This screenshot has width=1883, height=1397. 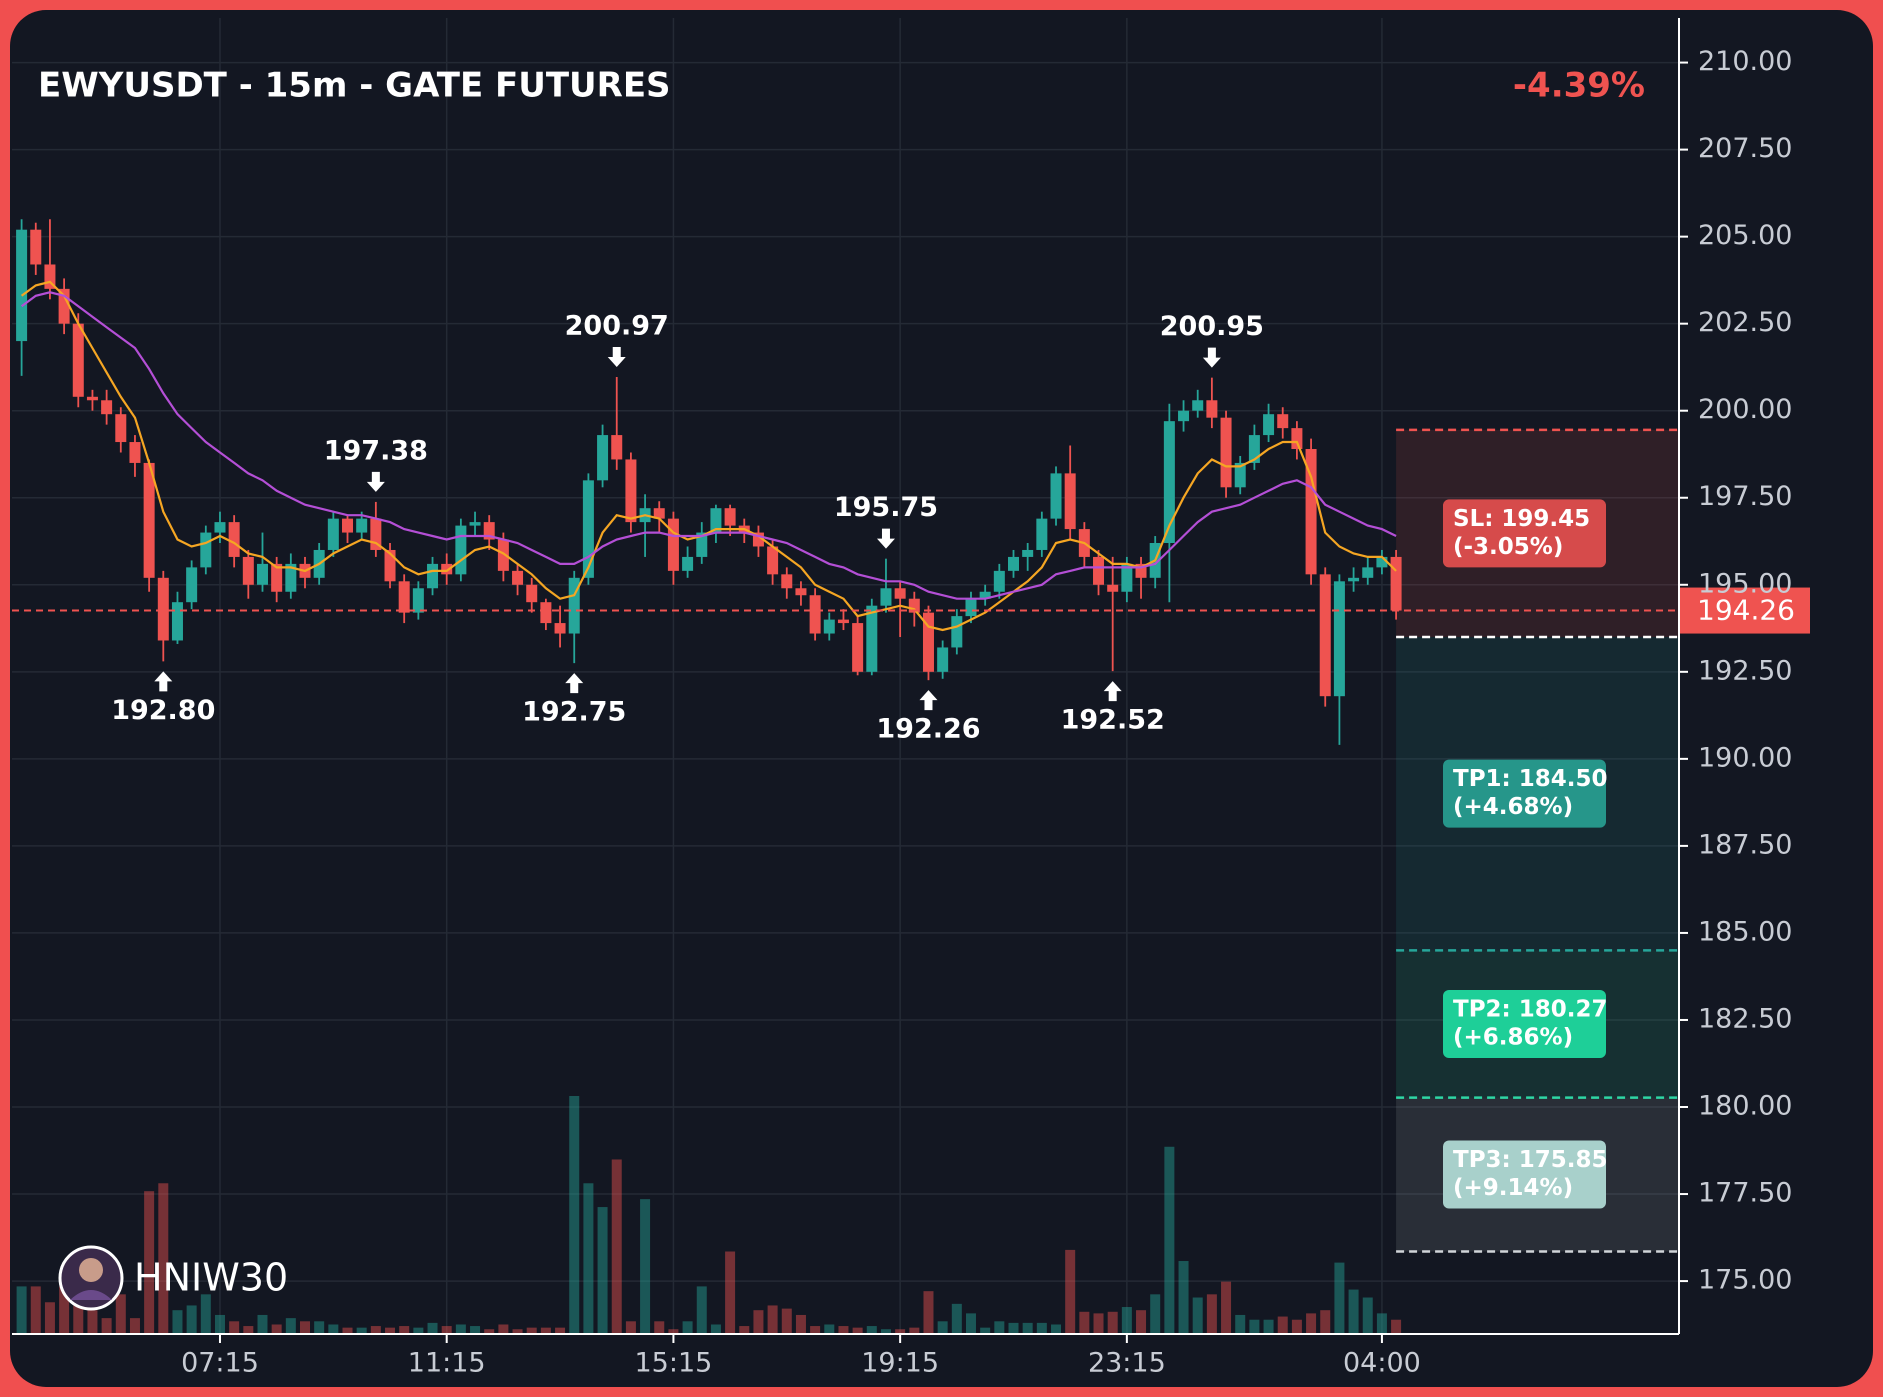 What do you see at coordinates (1745, 1193) in the screenshot?
I see `y-tick-label: 177.50` at bounding box center [1745, 1193].